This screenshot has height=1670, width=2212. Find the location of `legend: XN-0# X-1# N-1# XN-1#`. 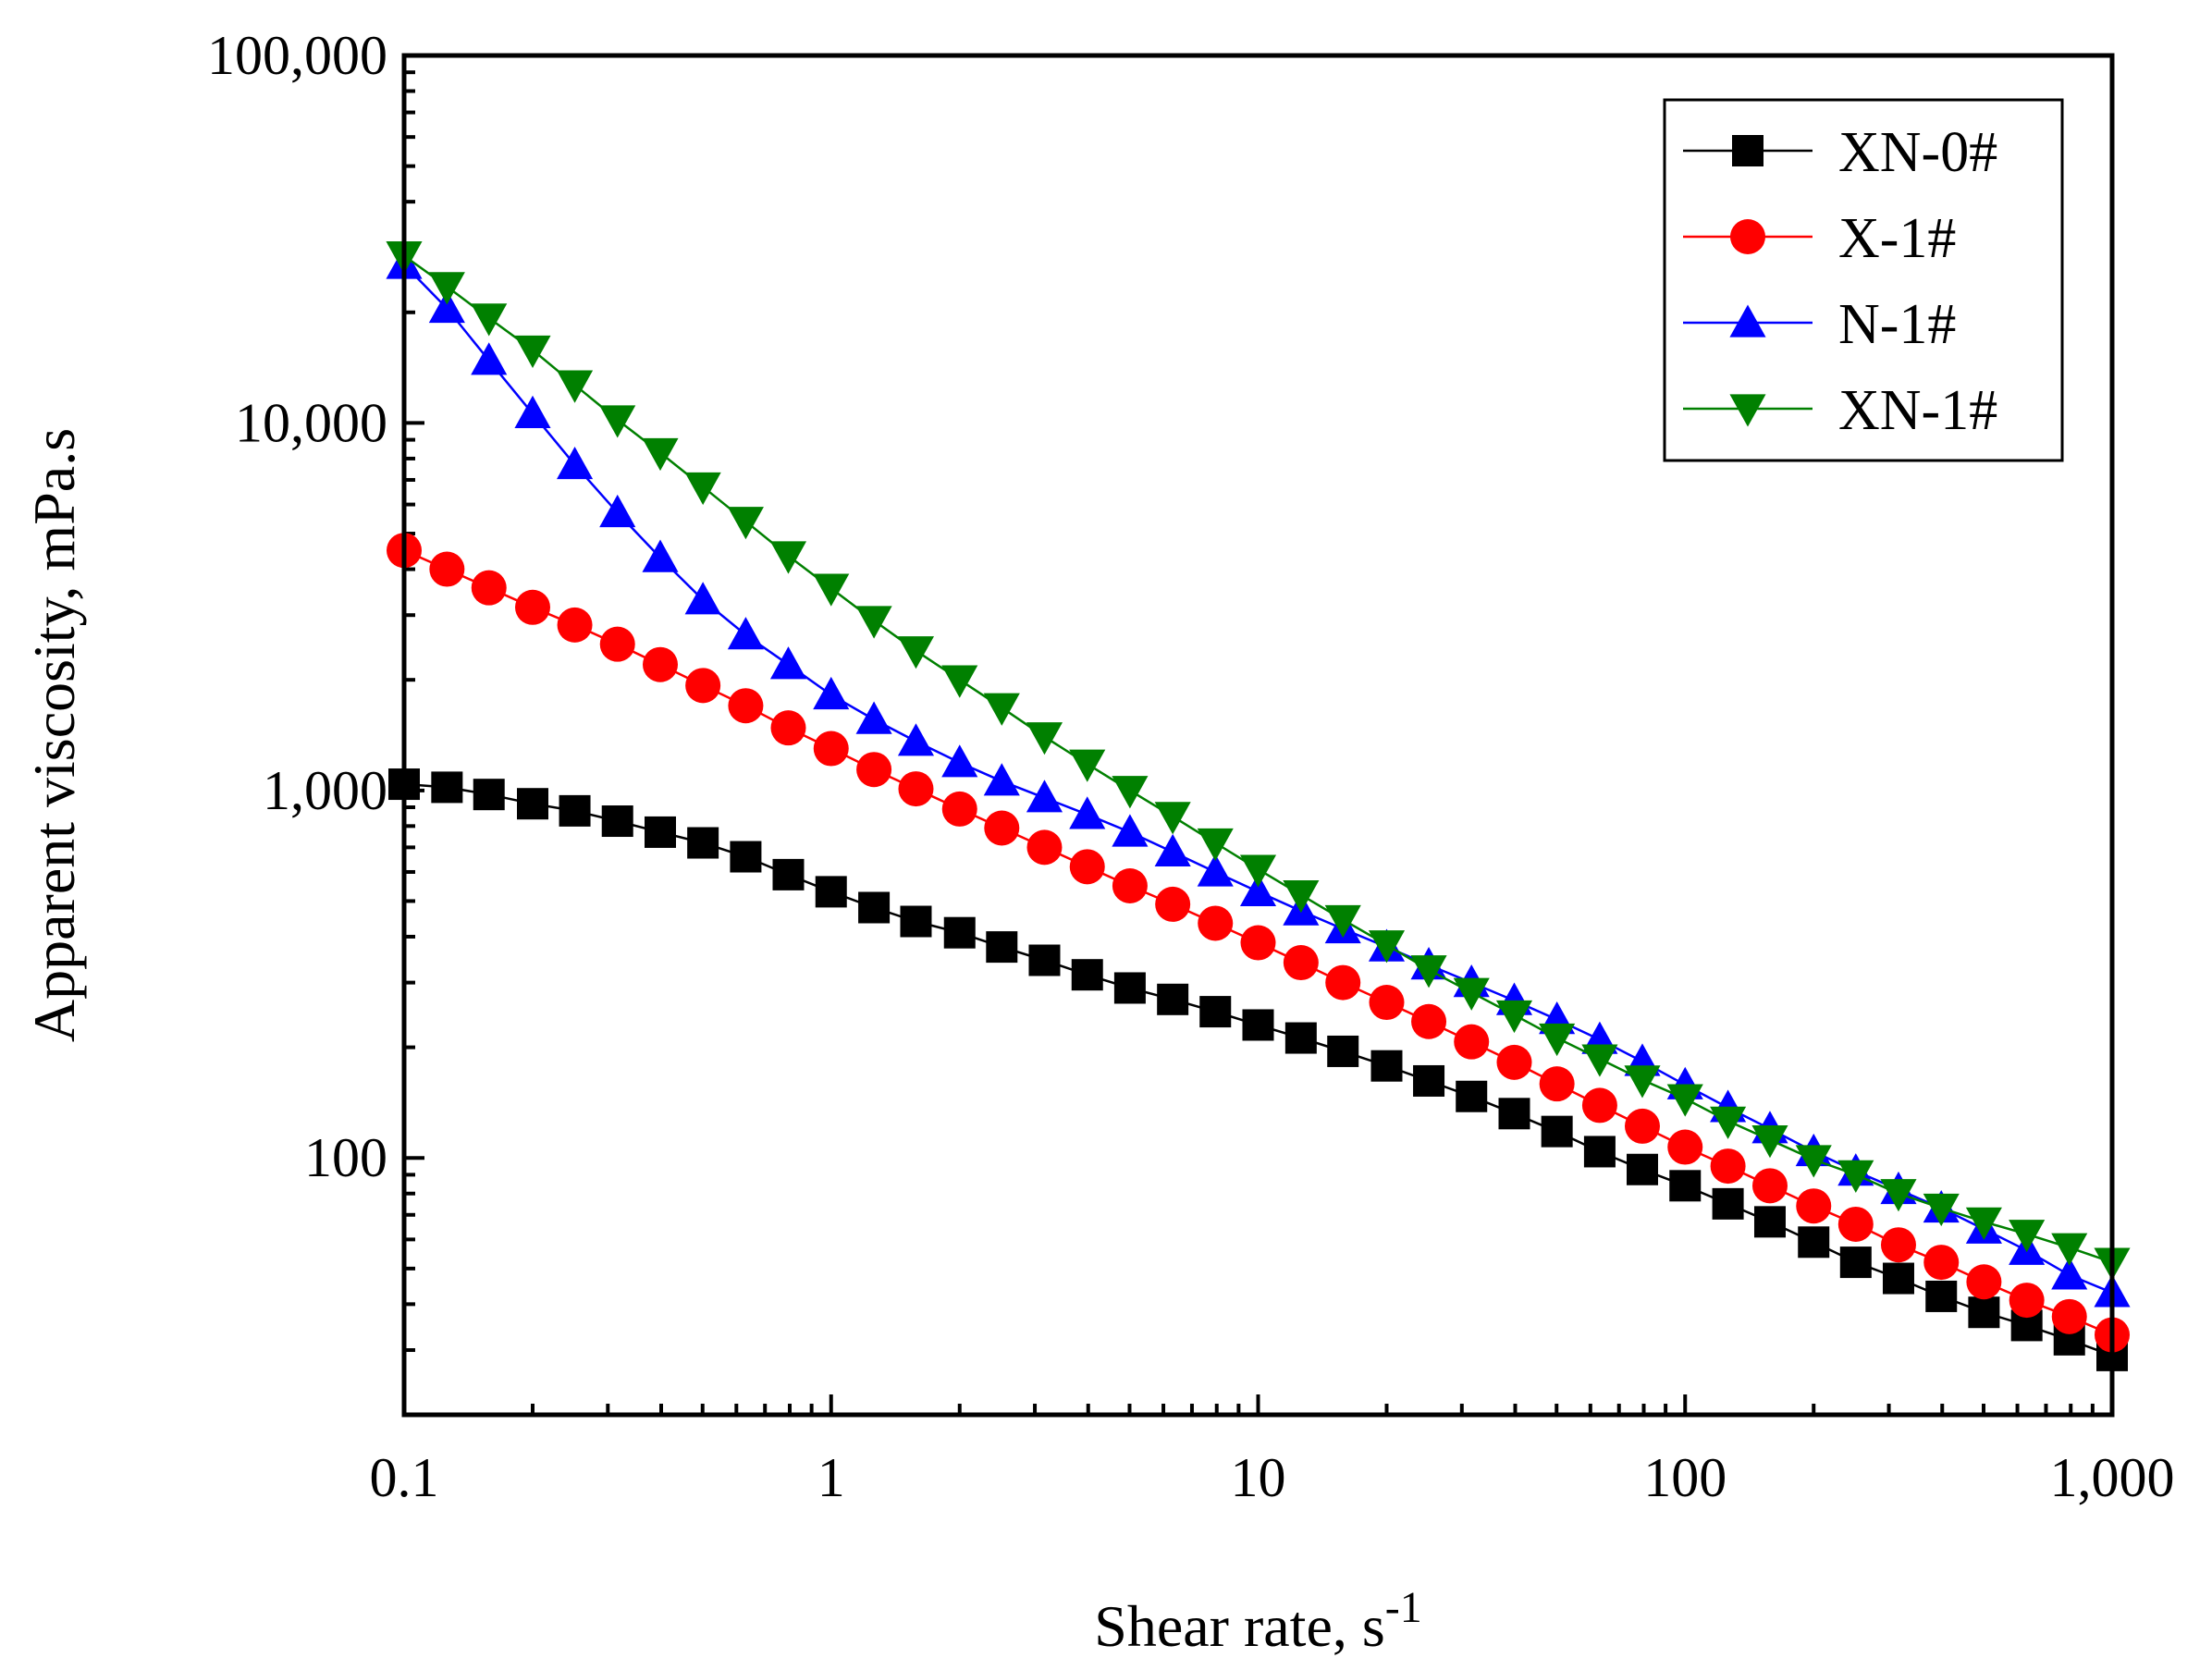

legend: XN-0# X-1# N-1# XN-1# is located at coordinates (1864, 280).